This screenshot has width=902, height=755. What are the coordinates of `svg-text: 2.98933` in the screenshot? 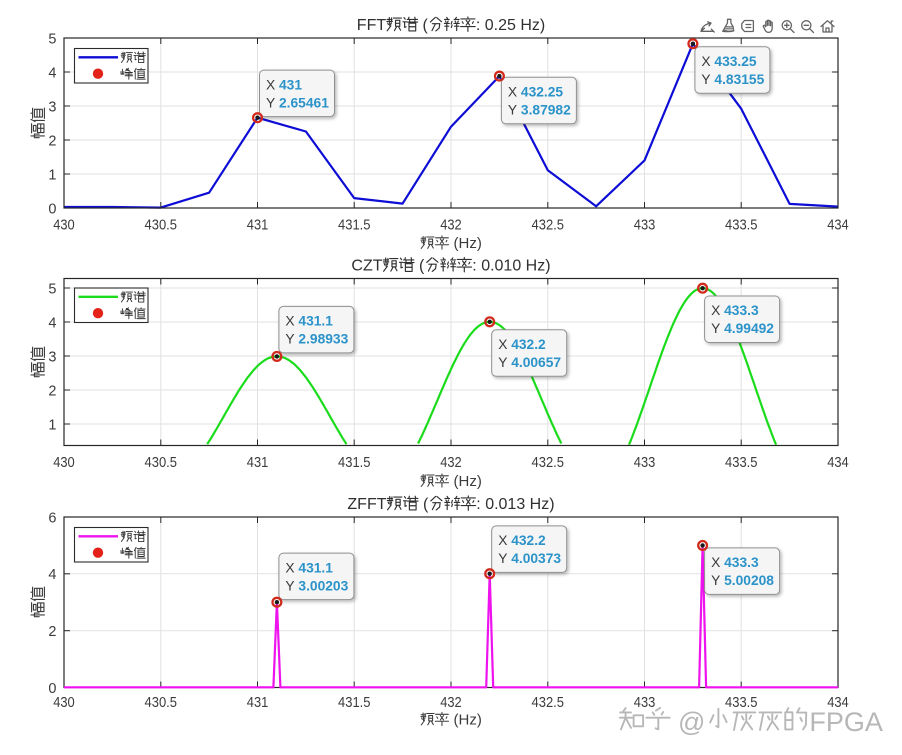 It's located at (323, 339).